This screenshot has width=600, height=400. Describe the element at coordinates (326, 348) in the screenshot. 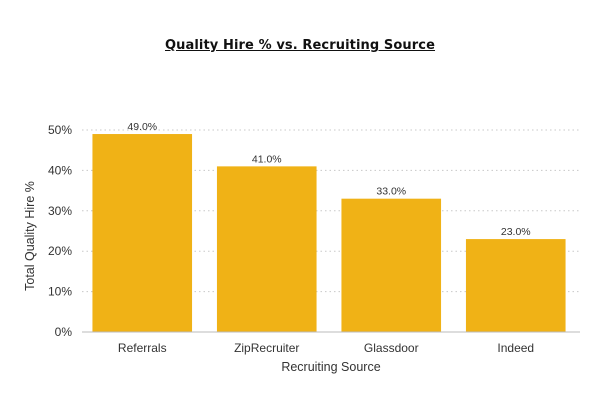

I see `x-axis-ticks: Referrals ZipRecruiter Glassdoor Indeed` at that location.